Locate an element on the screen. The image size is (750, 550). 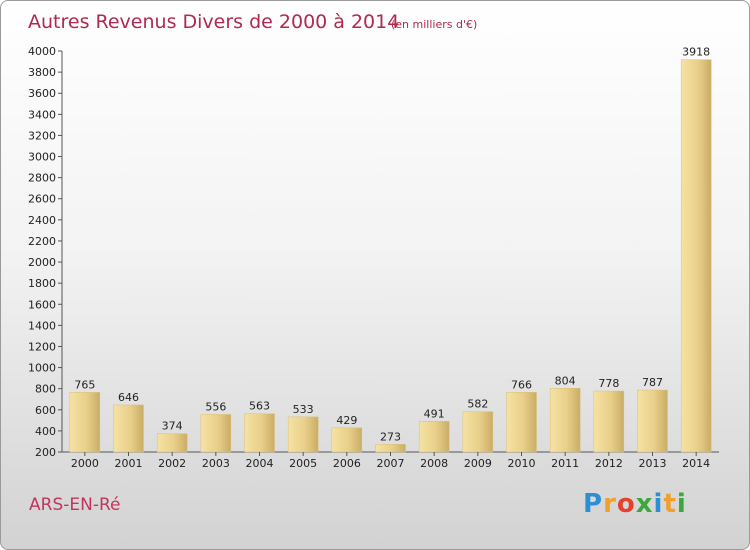
x-tick-label: 2012 is located at coordinates (609, 463).